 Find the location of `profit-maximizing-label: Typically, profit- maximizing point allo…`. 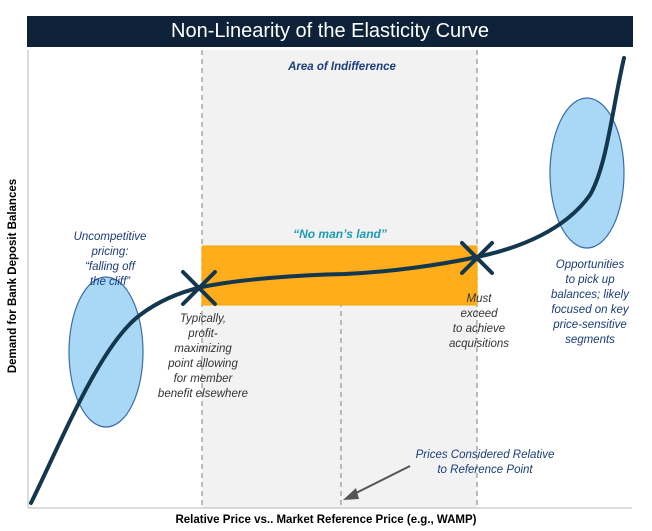

profit-maximizing-label: Typically, profit- maximizing point allo… is located at coordinates (203, 356).